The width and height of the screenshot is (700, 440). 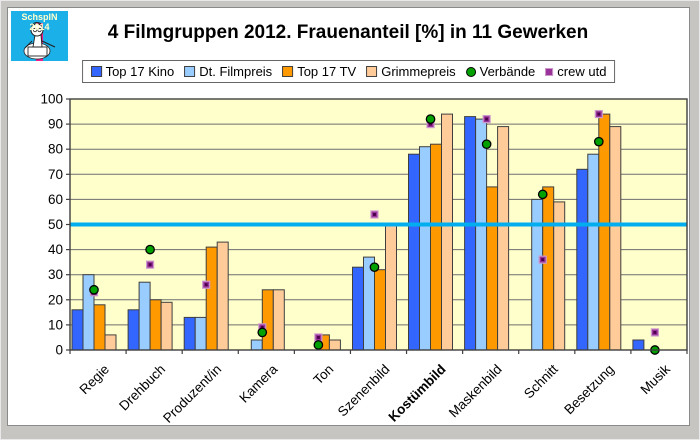 I want to click on y-axis-label: 90, so click(x=55, y=124).